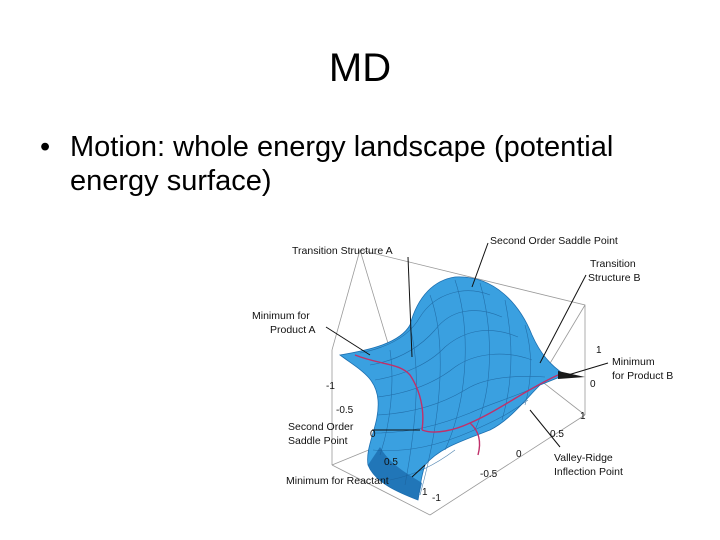 This screenshot has height=540, width=720. I want to click on tick-bottom-axis: -0.5, so click(489, 474).